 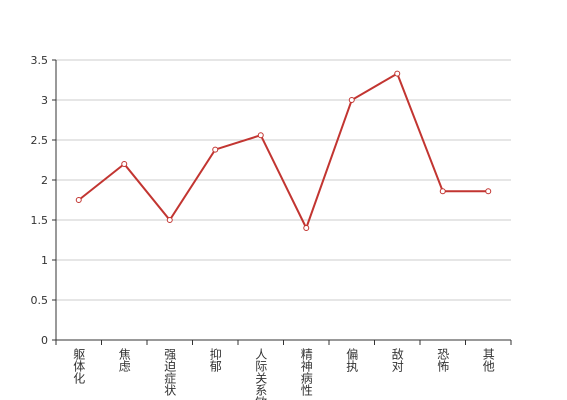 I want to click on y-tick-label: 2, so click(x=44, y=180).